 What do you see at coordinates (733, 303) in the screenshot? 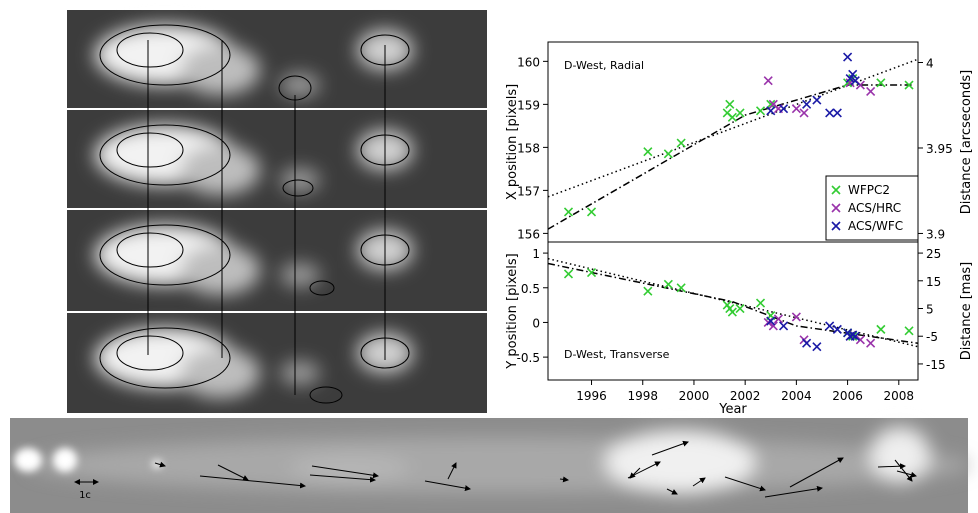
I see `fit-line` at bounding box center [733, 303].